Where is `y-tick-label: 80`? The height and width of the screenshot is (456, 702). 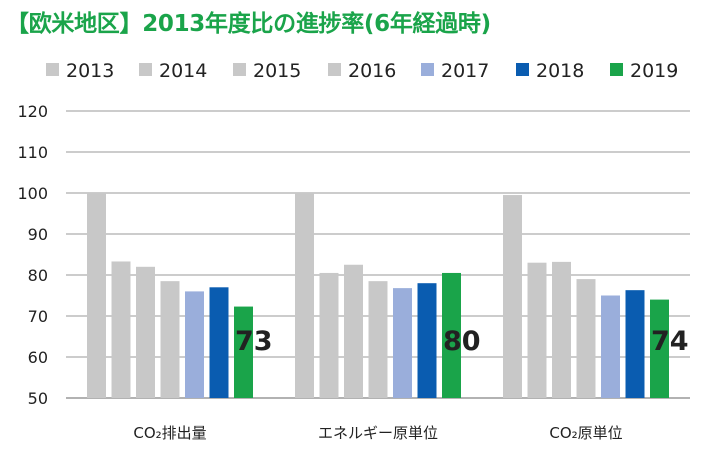 y-tick-label: 80 is located at coordinates (38, 275).